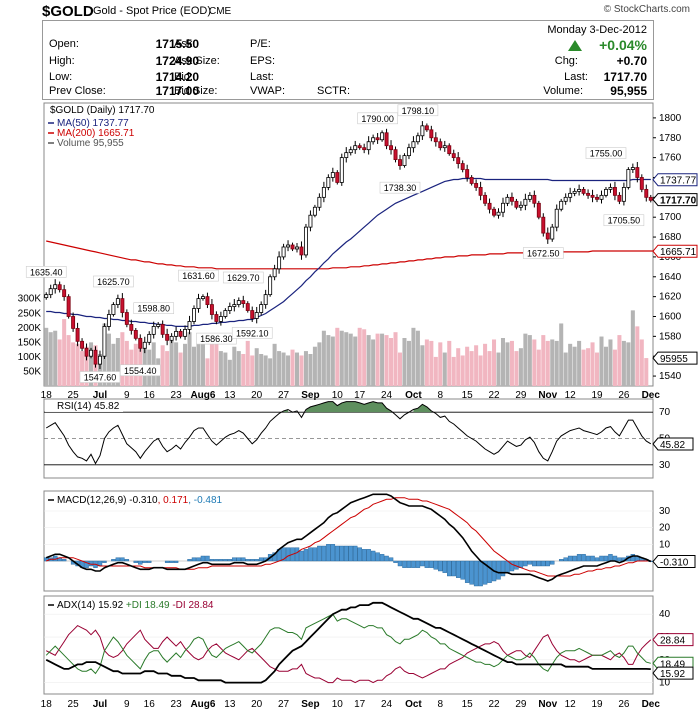  Describe the element at coordinates (670, 138) in the screenshot. I see `price-tick-label: 1780` at that location.